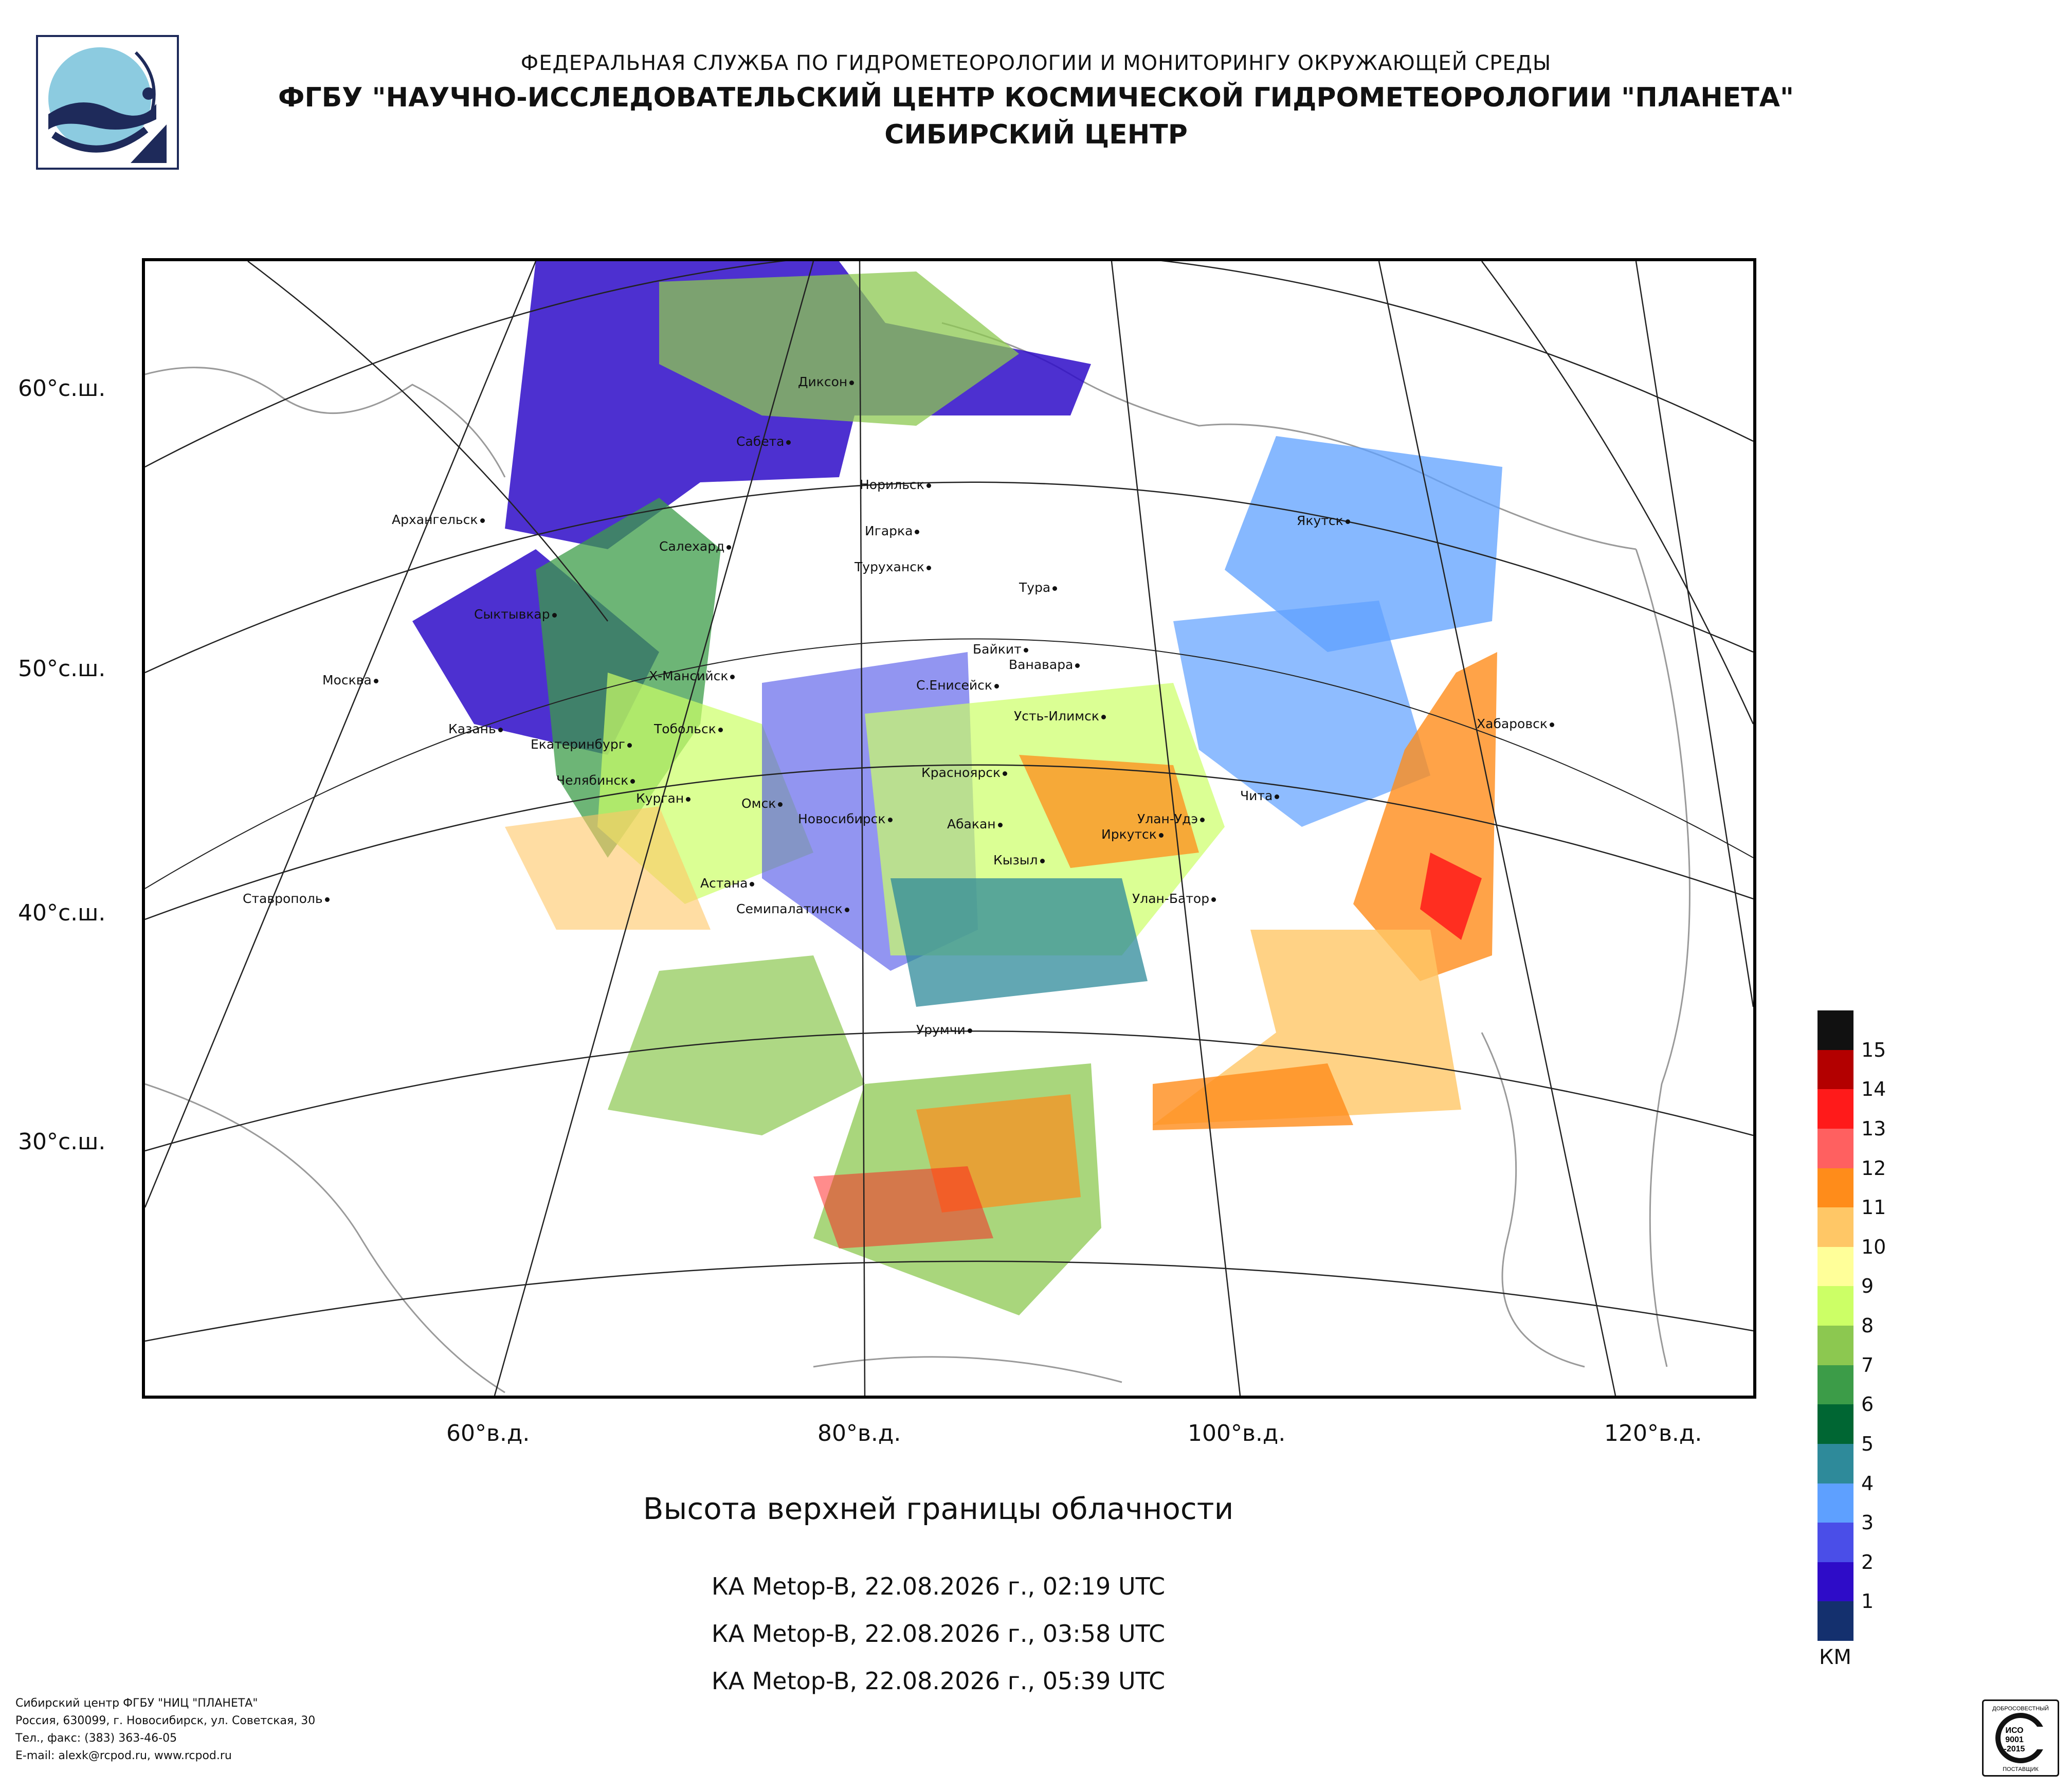 Image resolution: width=2072 pixels, height=1791 pixels. I want to click on city-astana: Астана, so click(728, 883).